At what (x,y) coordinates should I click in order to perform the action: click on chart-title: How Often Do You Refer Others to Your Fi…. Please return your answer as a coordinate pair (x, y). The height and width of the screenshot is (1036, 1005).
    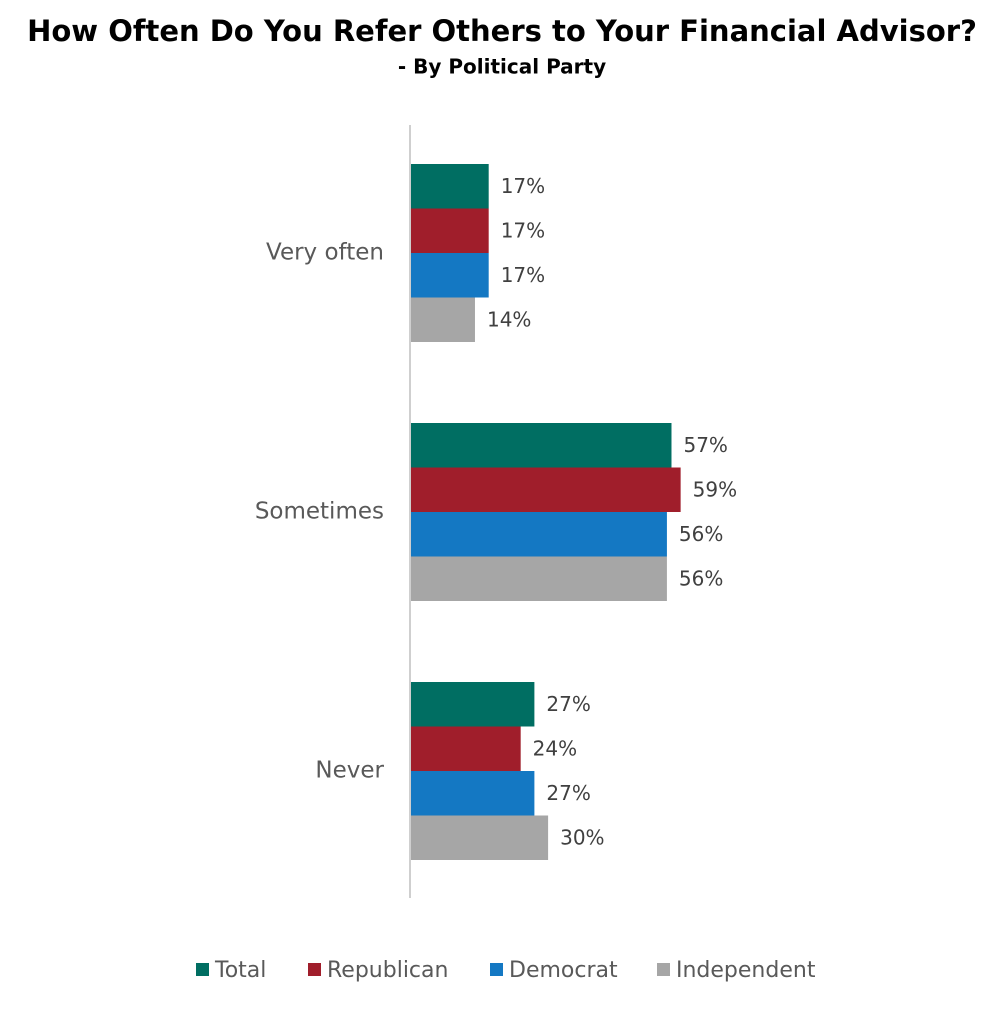
    Looking at the image, I should click on (502, 31).